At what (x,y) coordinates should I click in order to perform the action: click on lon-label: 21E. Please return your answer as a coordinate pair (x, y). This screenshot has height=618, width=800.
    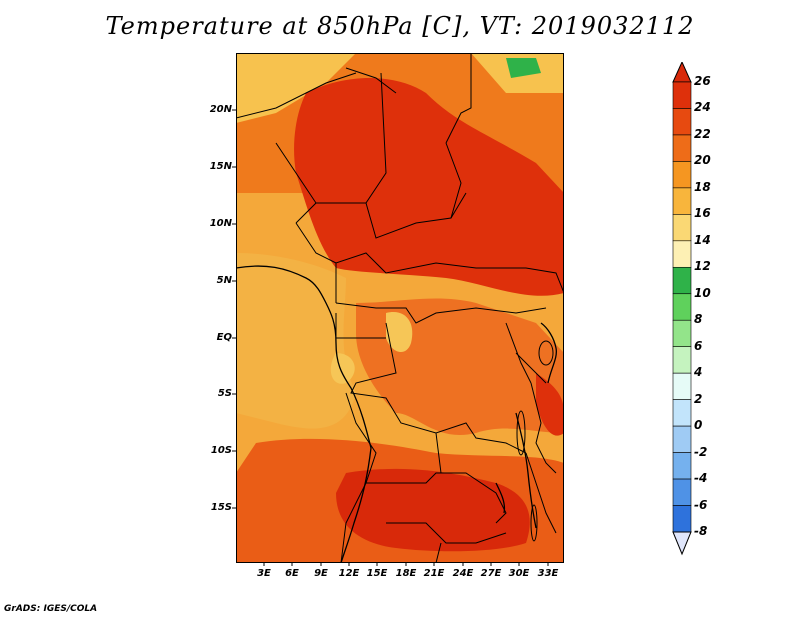
    Looking at the image, I should click on (434, 573).